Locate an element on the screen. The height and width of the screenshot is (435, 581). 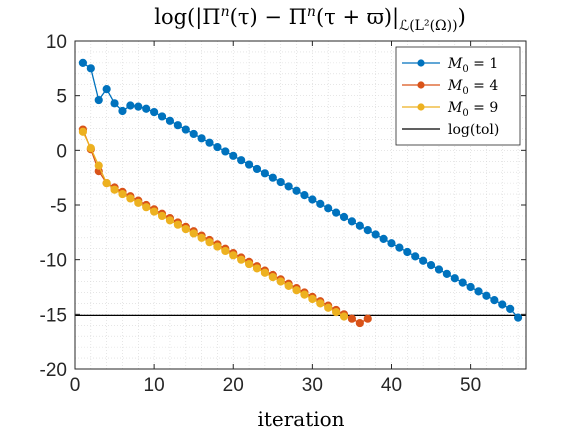
x-tick-label: 20 is located at coordinates (233, 385).